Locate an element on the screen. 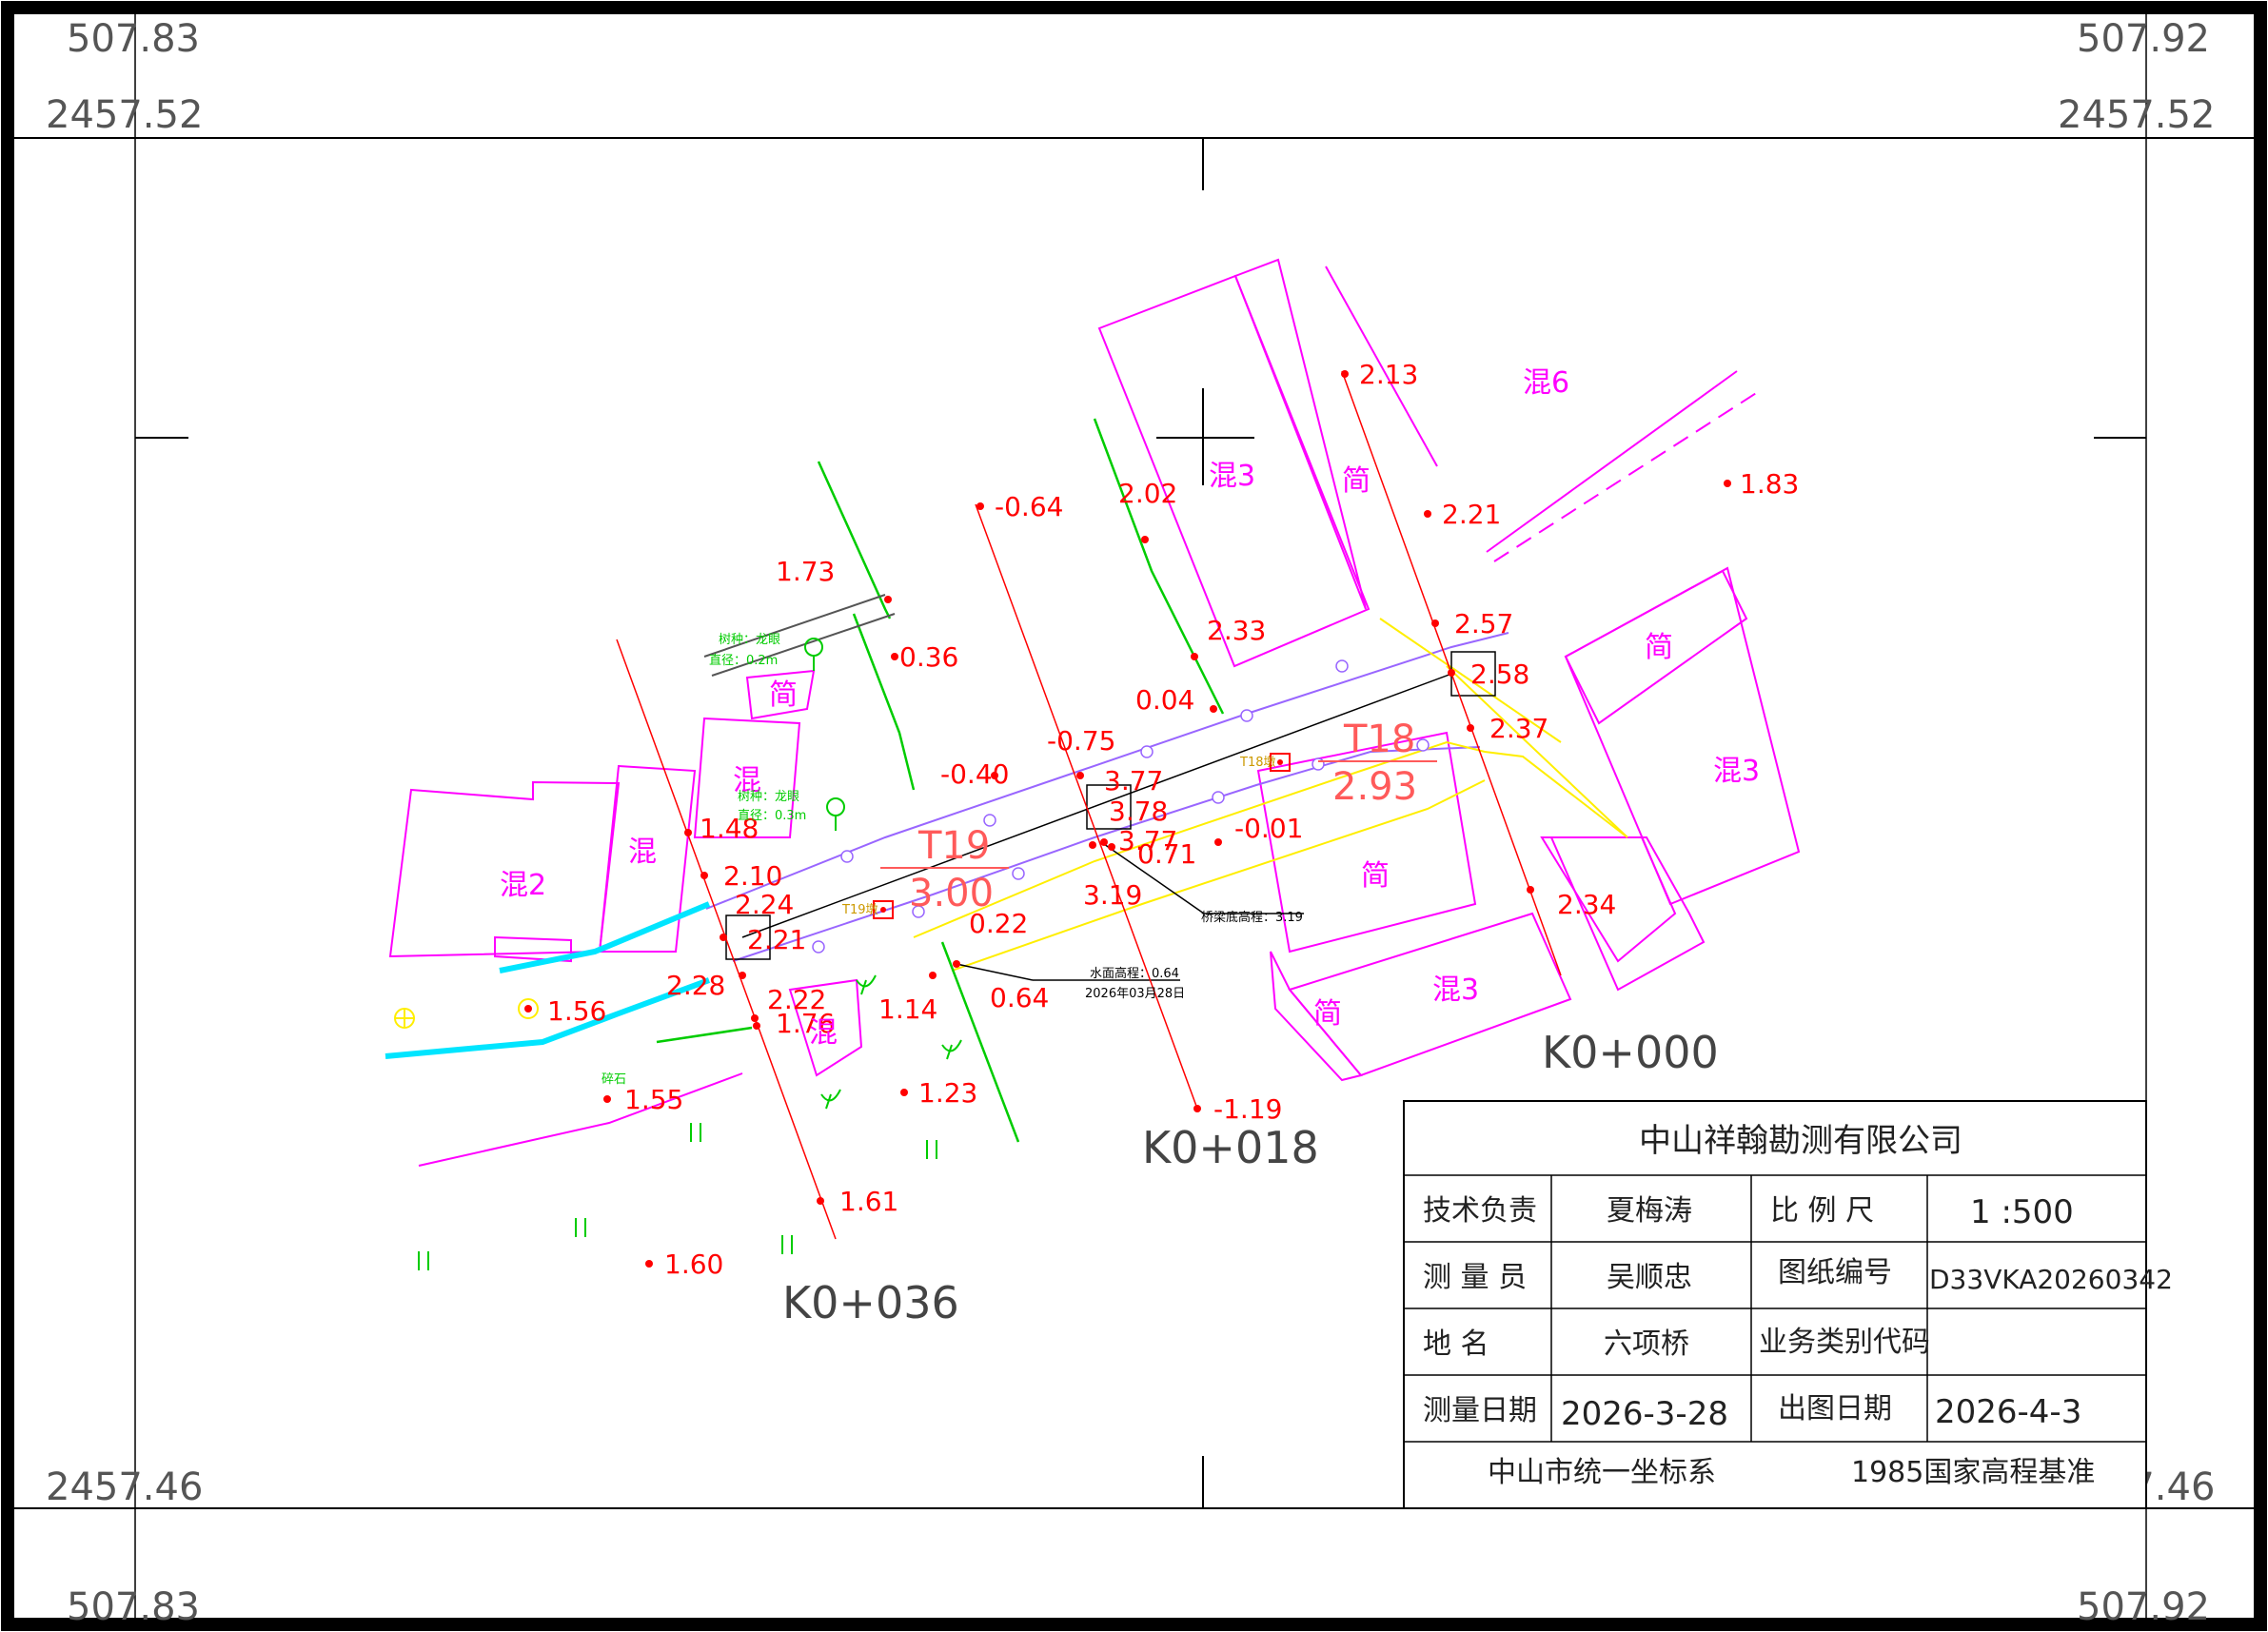 This screenshot has width=2268, height=1632. elev-label: -0.64 is located at coordinates (1029, 506).